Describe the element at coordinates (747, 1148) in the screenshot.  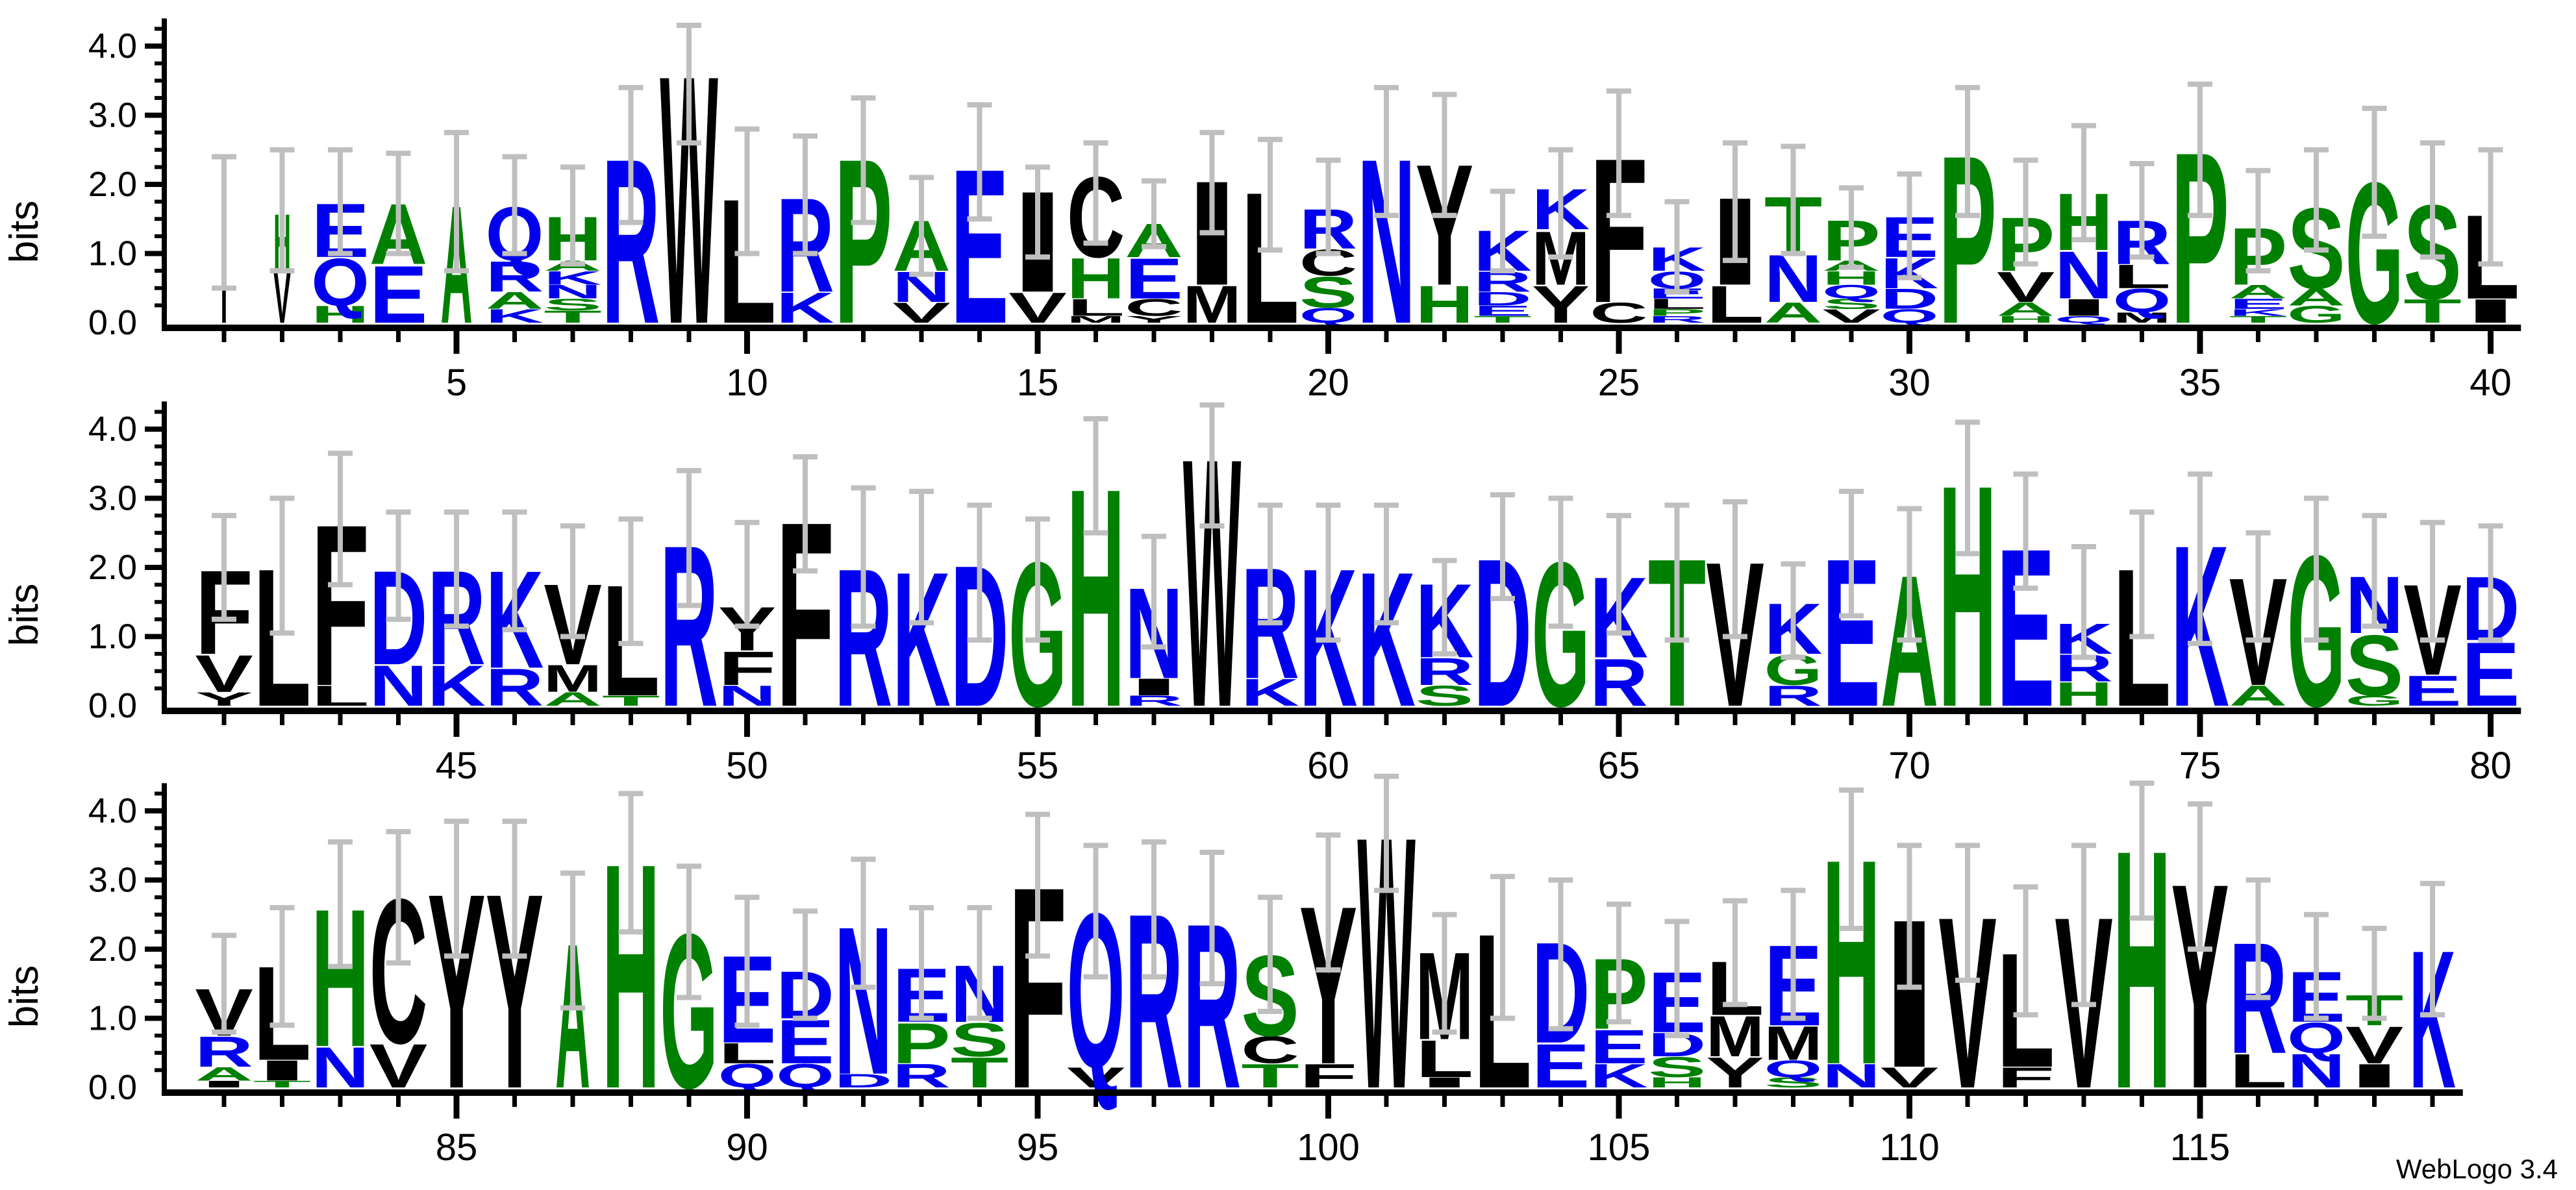
I see `x-tick-label: 90` at that location.